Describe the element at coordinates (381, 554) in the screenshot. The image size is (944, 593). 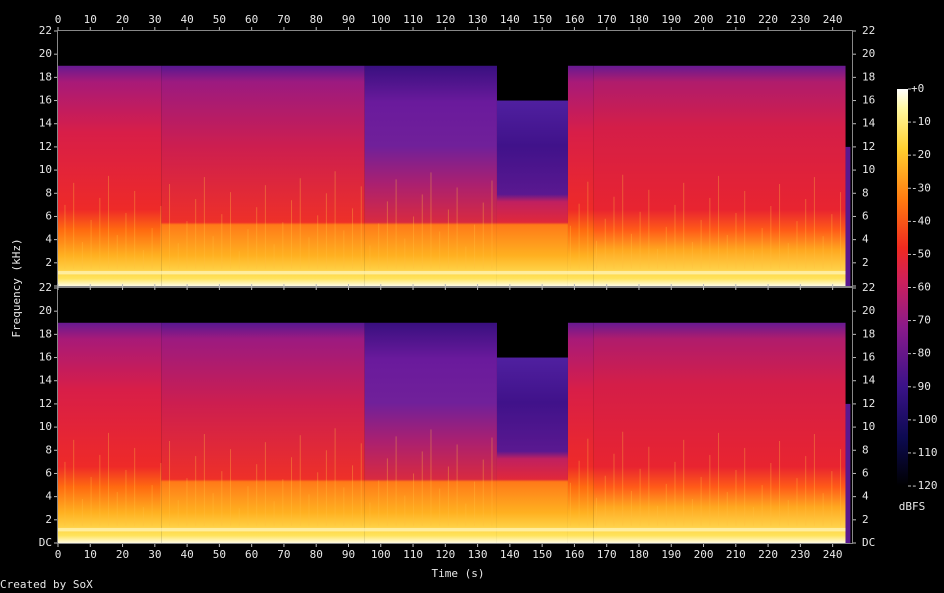
I see `x-tick-label-bottom: 100` at that location.